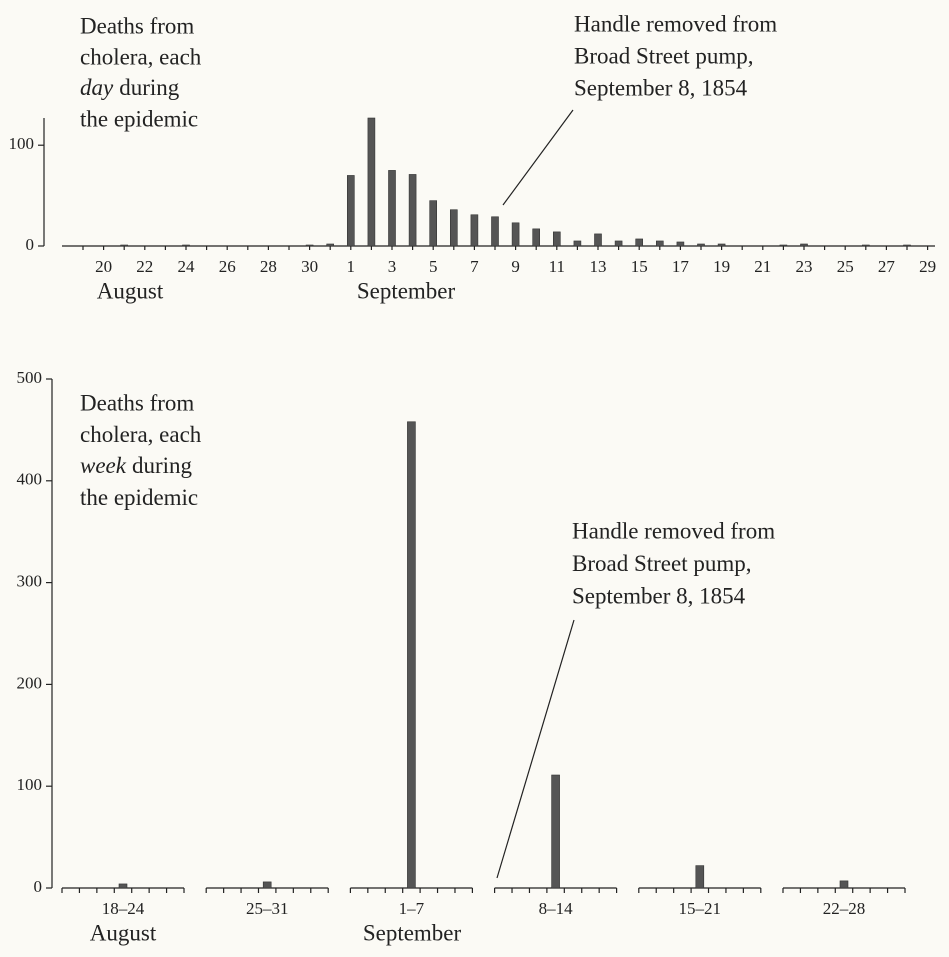 This screenshot has height=957, width=949. I want to click on y-tick-label: 200, so click(30, 682).